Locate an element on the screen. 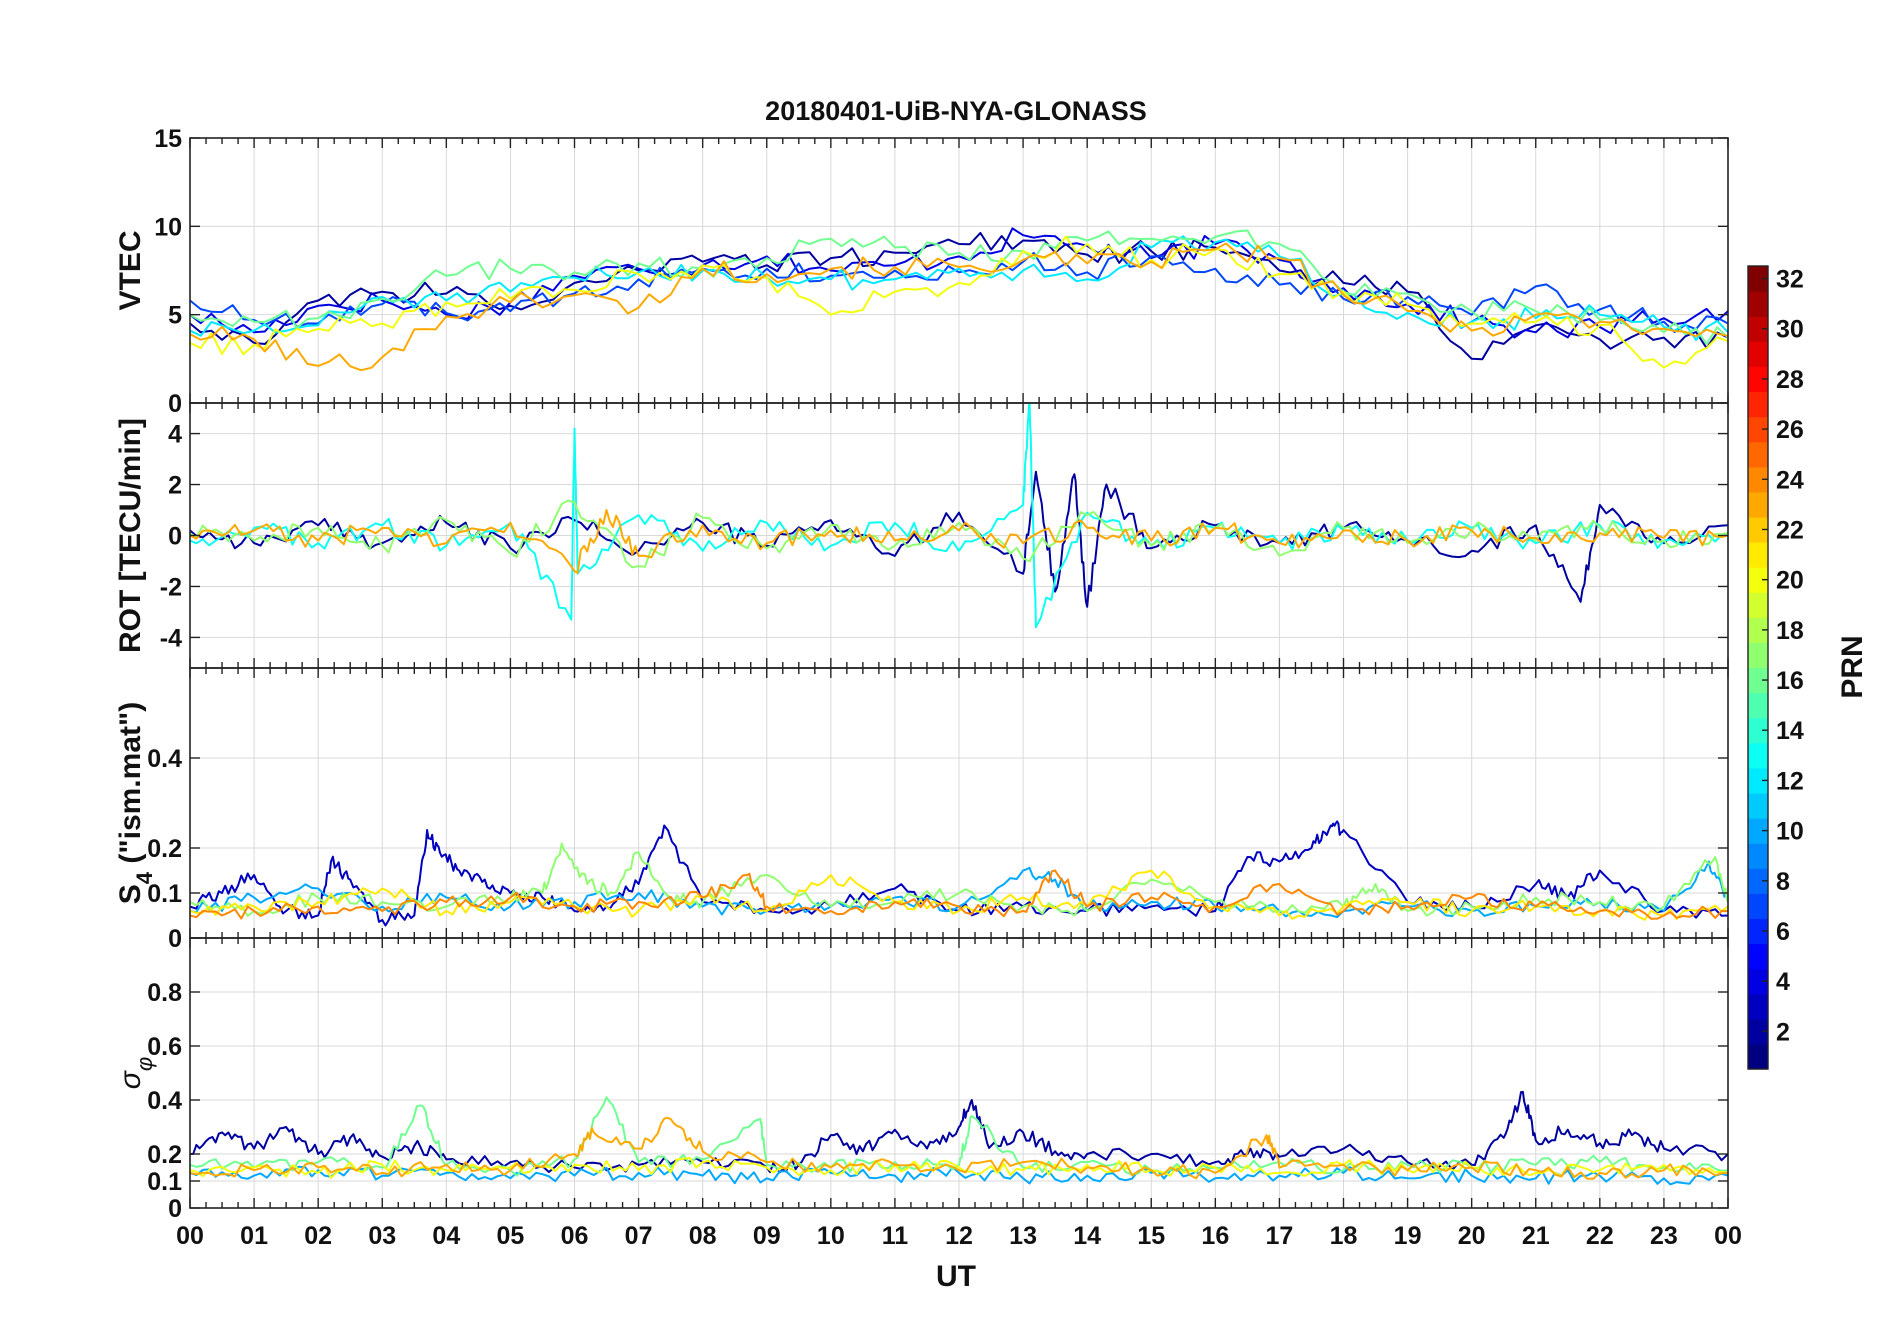  colorbar-tick-label: 32 is located at coordinates (1790, 280).